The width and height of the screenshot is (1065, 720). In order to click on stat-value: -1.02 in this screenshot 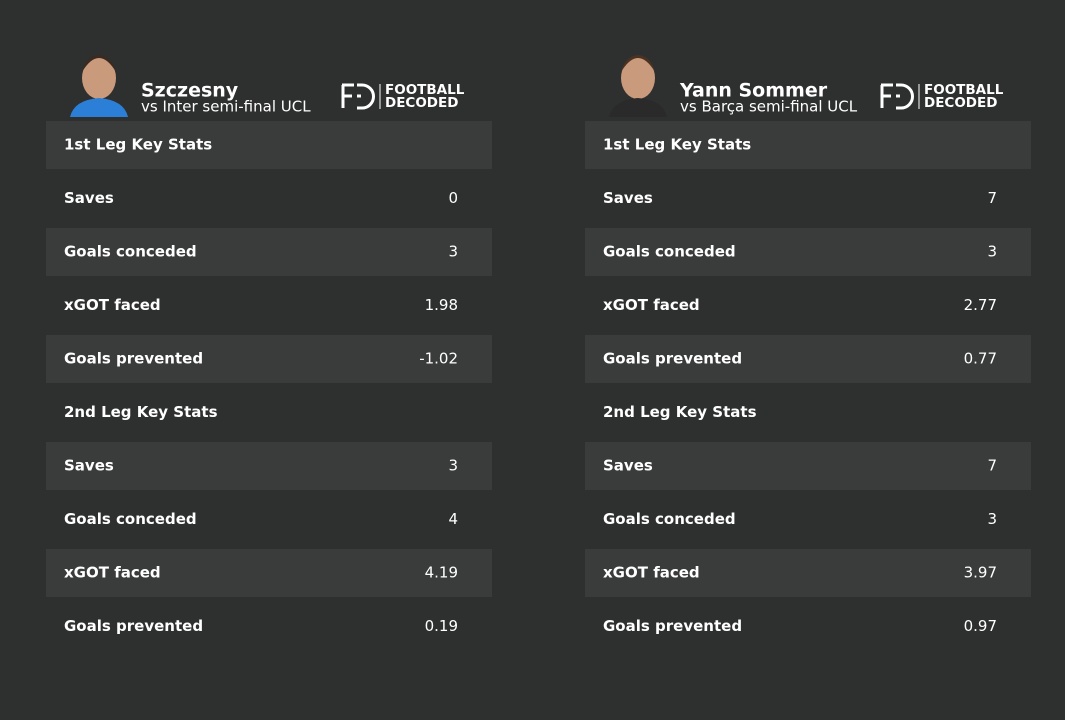, I will do `click(438, 359)`.